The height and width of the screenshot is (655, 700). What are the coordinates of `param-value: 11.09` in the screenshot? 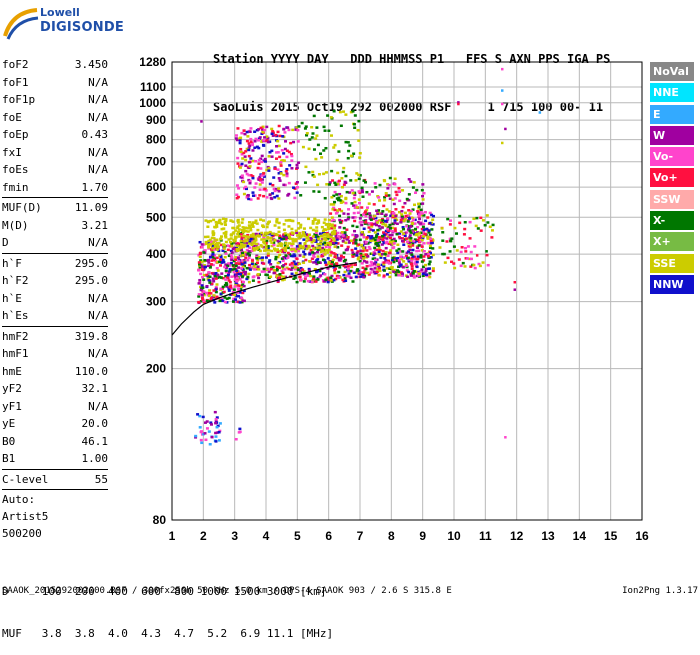 It's located at (91, 207).